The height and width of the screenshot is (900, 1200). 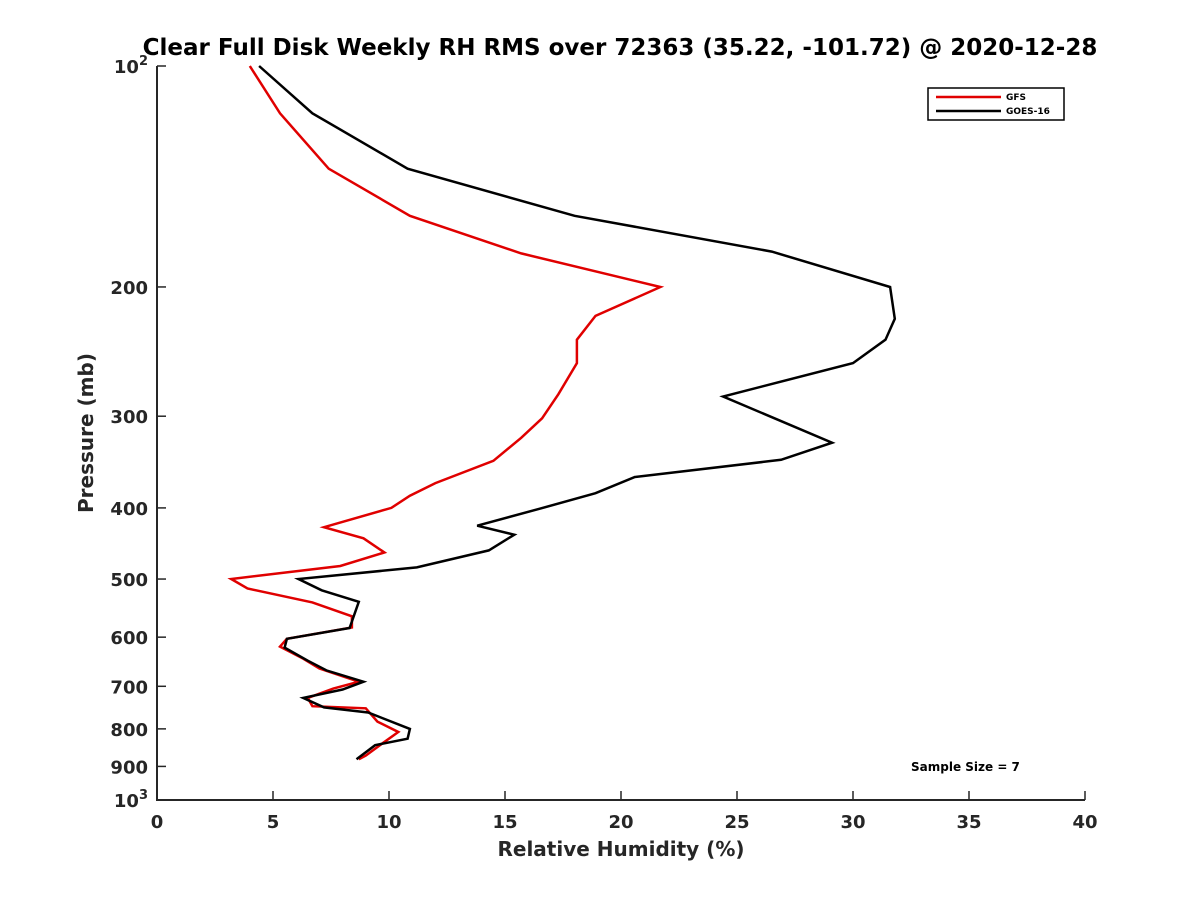 I want to click on y-tick-label: 400, so click(x=129, y=509).